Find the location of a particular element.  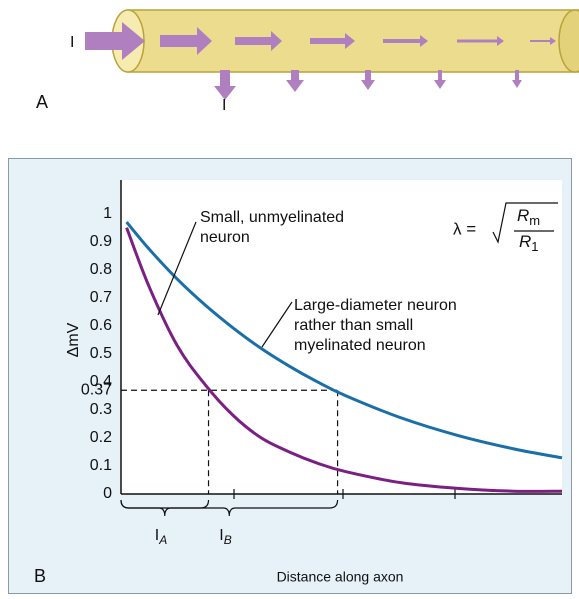

formula-den: R1 is located at coordinates (529, 243).